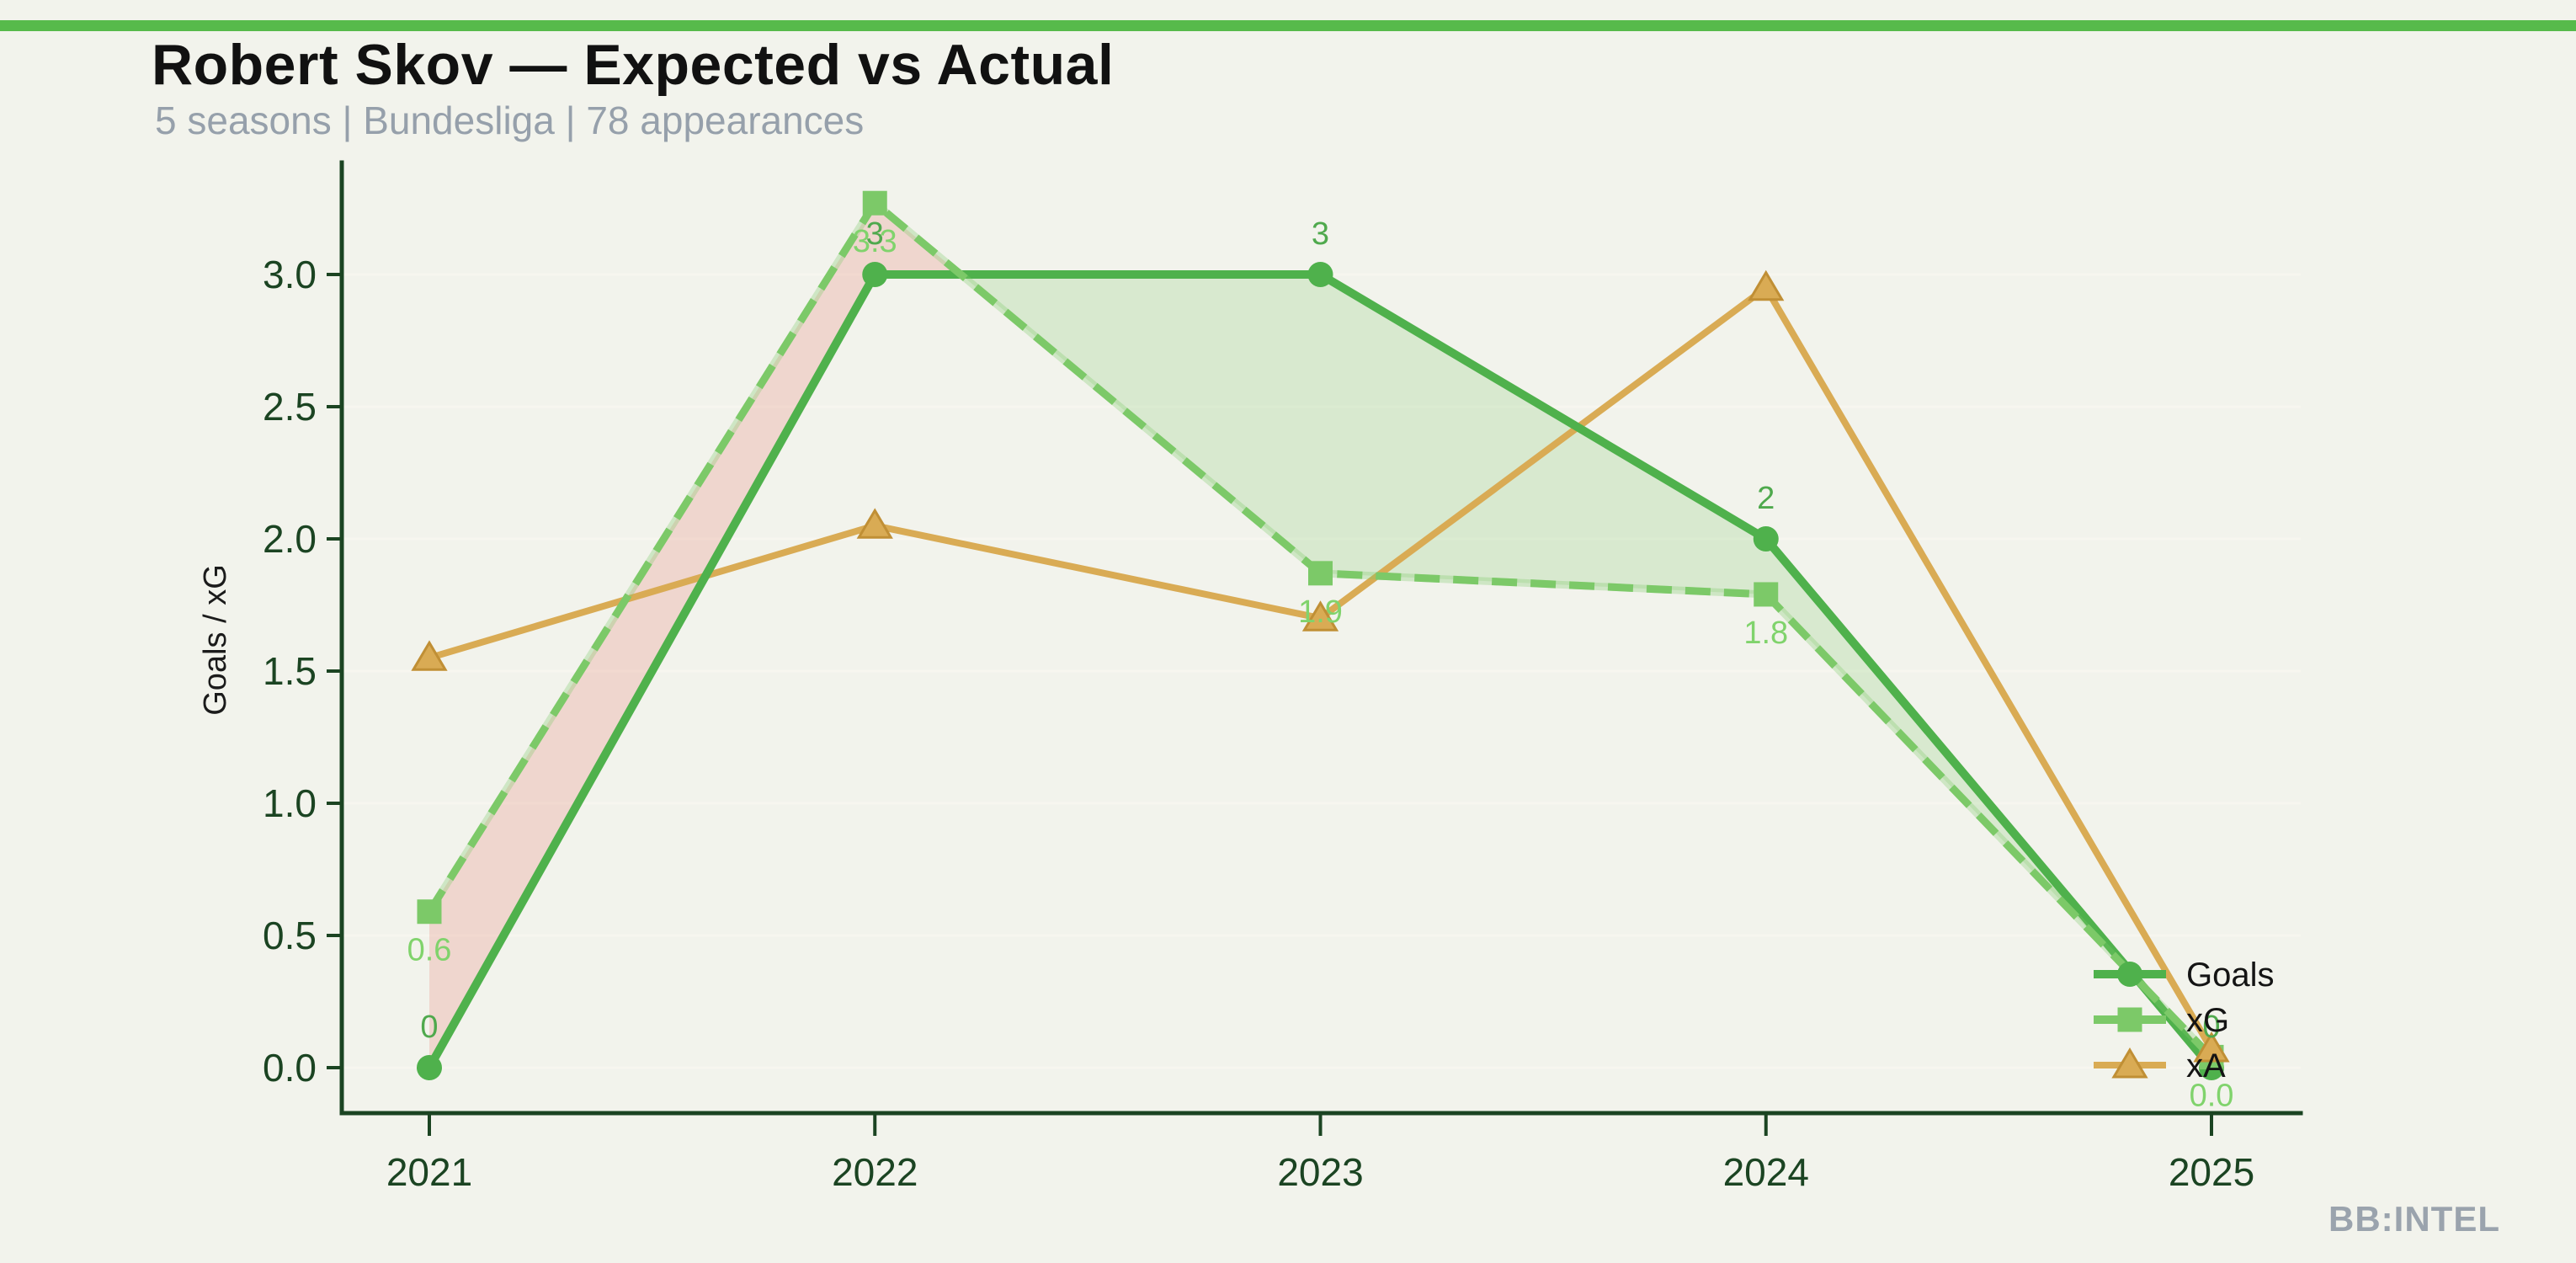 This screenshot has width=2576, height=1263. I want to click on x-tick-label: 2025, so click(2211, 1172).